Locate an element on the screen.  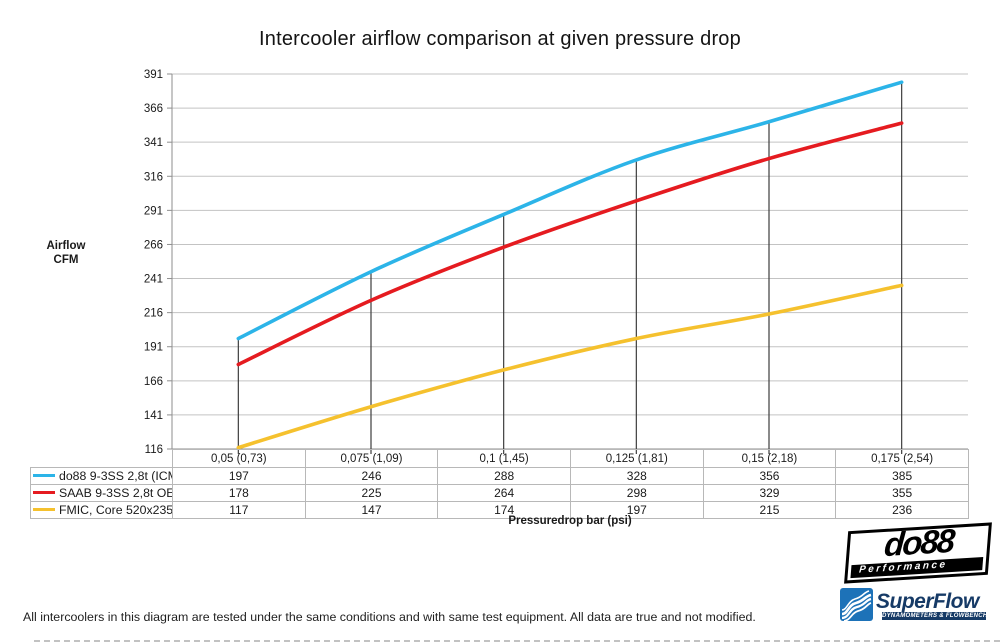
superflow-logo: SuperFlow DYNAMOMETERS & FLOWBENCHES is located at coordinates (914, 606).